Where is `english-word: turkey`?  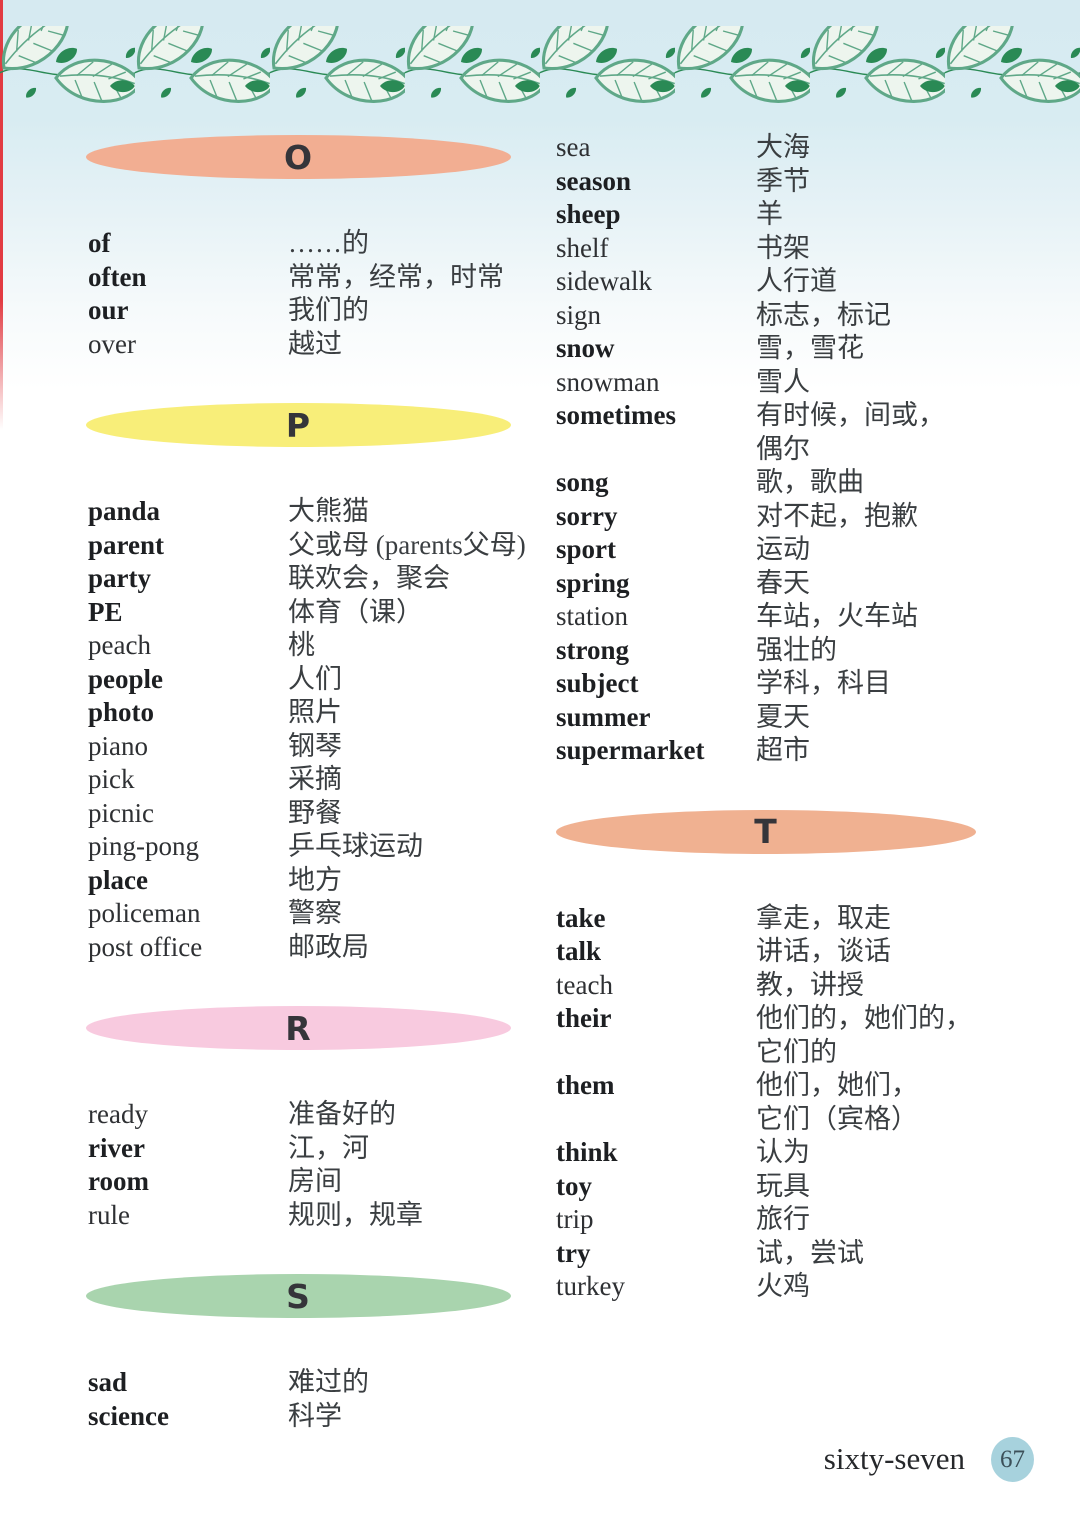
english-word: turkey is located at coordinates (590, 1286).